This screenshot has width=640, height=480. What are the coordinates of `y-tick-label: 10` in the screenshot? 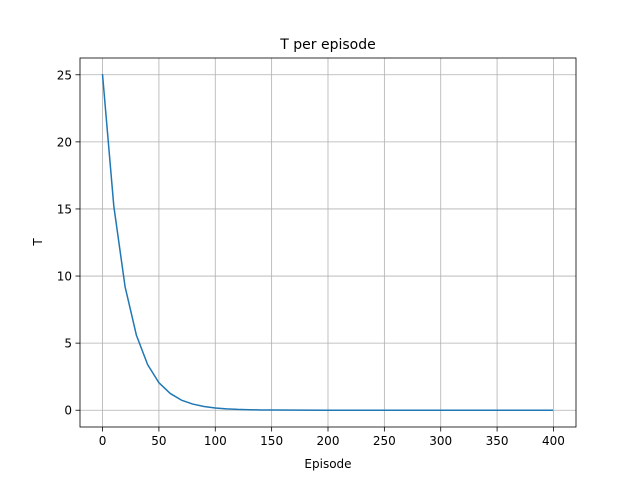 It's located at (64, 277).